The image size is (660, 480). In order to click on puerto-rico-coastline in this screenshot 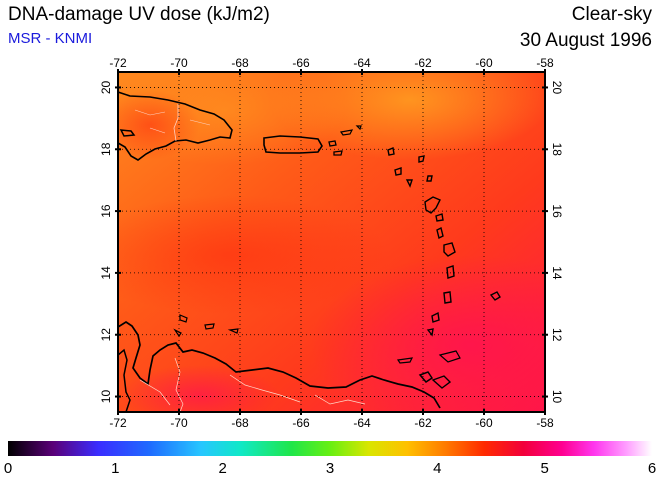, I will do `click(293, 144)`.